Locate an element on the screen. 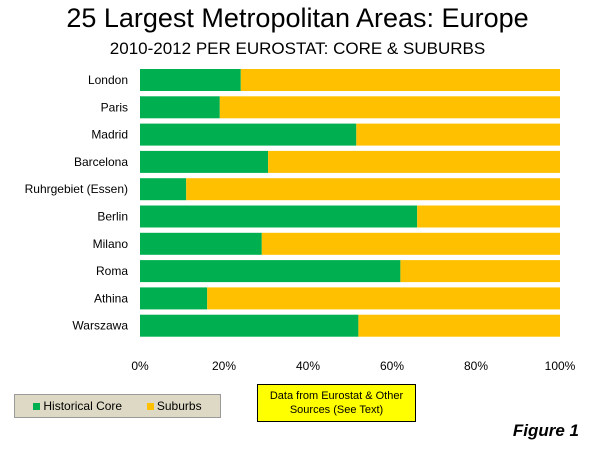 The image size is (595, 450). category-label: Roma is located at coordinates (112, 271).